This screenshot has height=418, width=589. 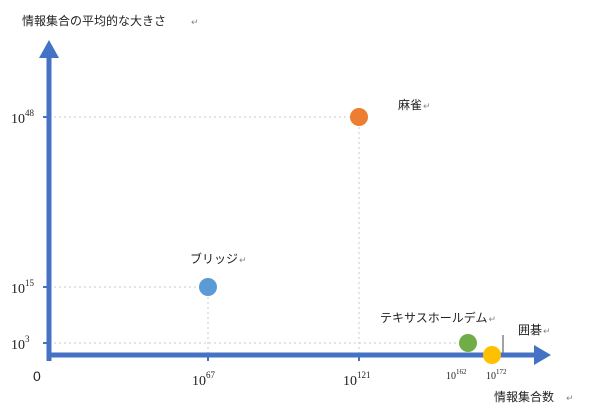 I want to click on x-tick-label: 10172, so click(x=496, y=375).